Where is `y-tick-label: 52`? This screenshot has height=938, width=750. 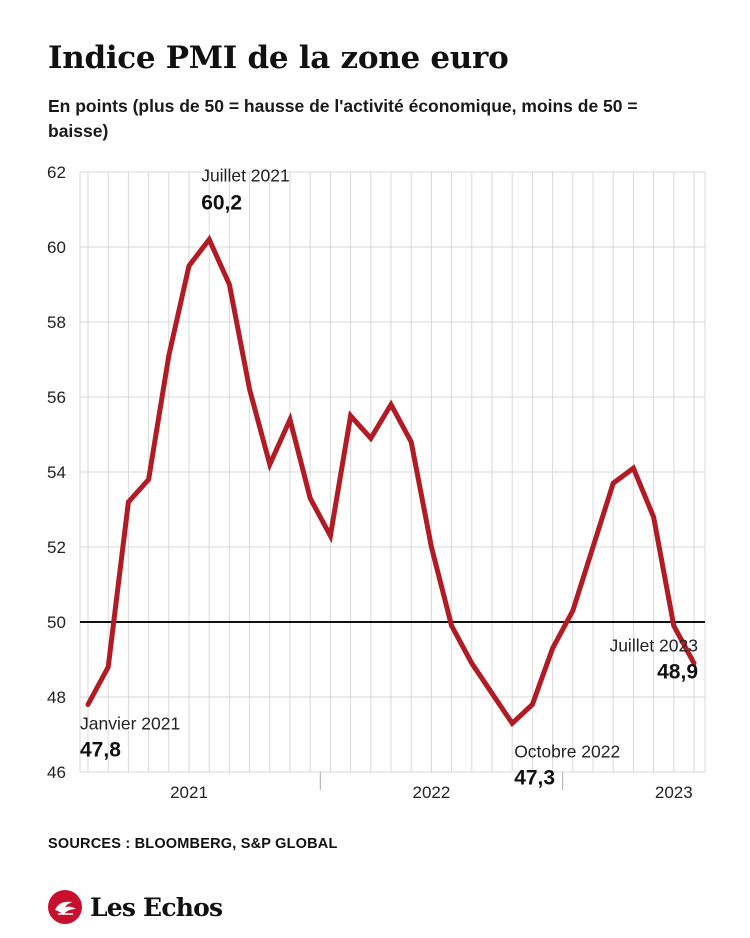
y-tick-label: 52 is located at coordinates (56, 547).